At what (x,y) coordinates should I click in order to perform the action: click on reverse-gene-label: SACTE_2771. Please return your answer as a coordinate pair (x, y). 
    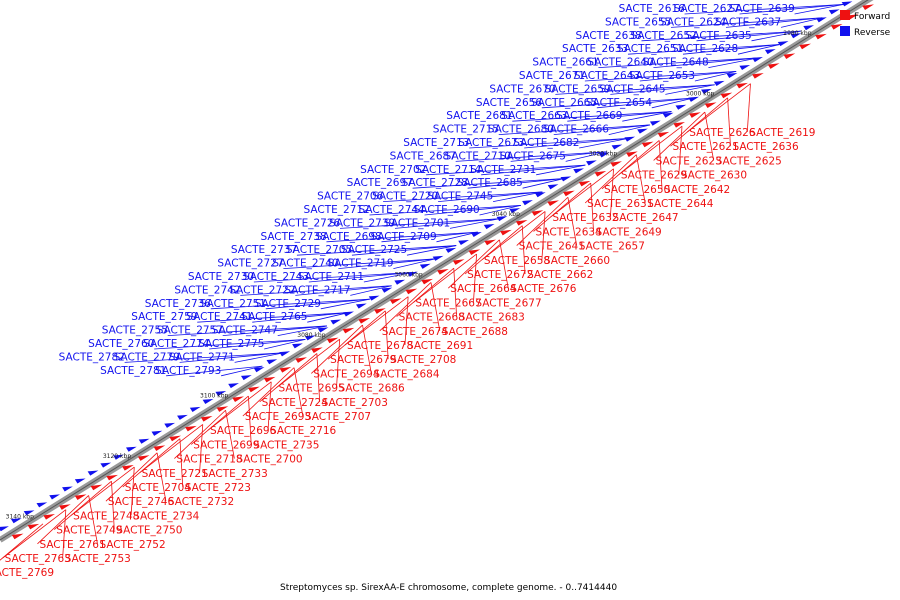
    Looking at the image, I should click on (202, 357).